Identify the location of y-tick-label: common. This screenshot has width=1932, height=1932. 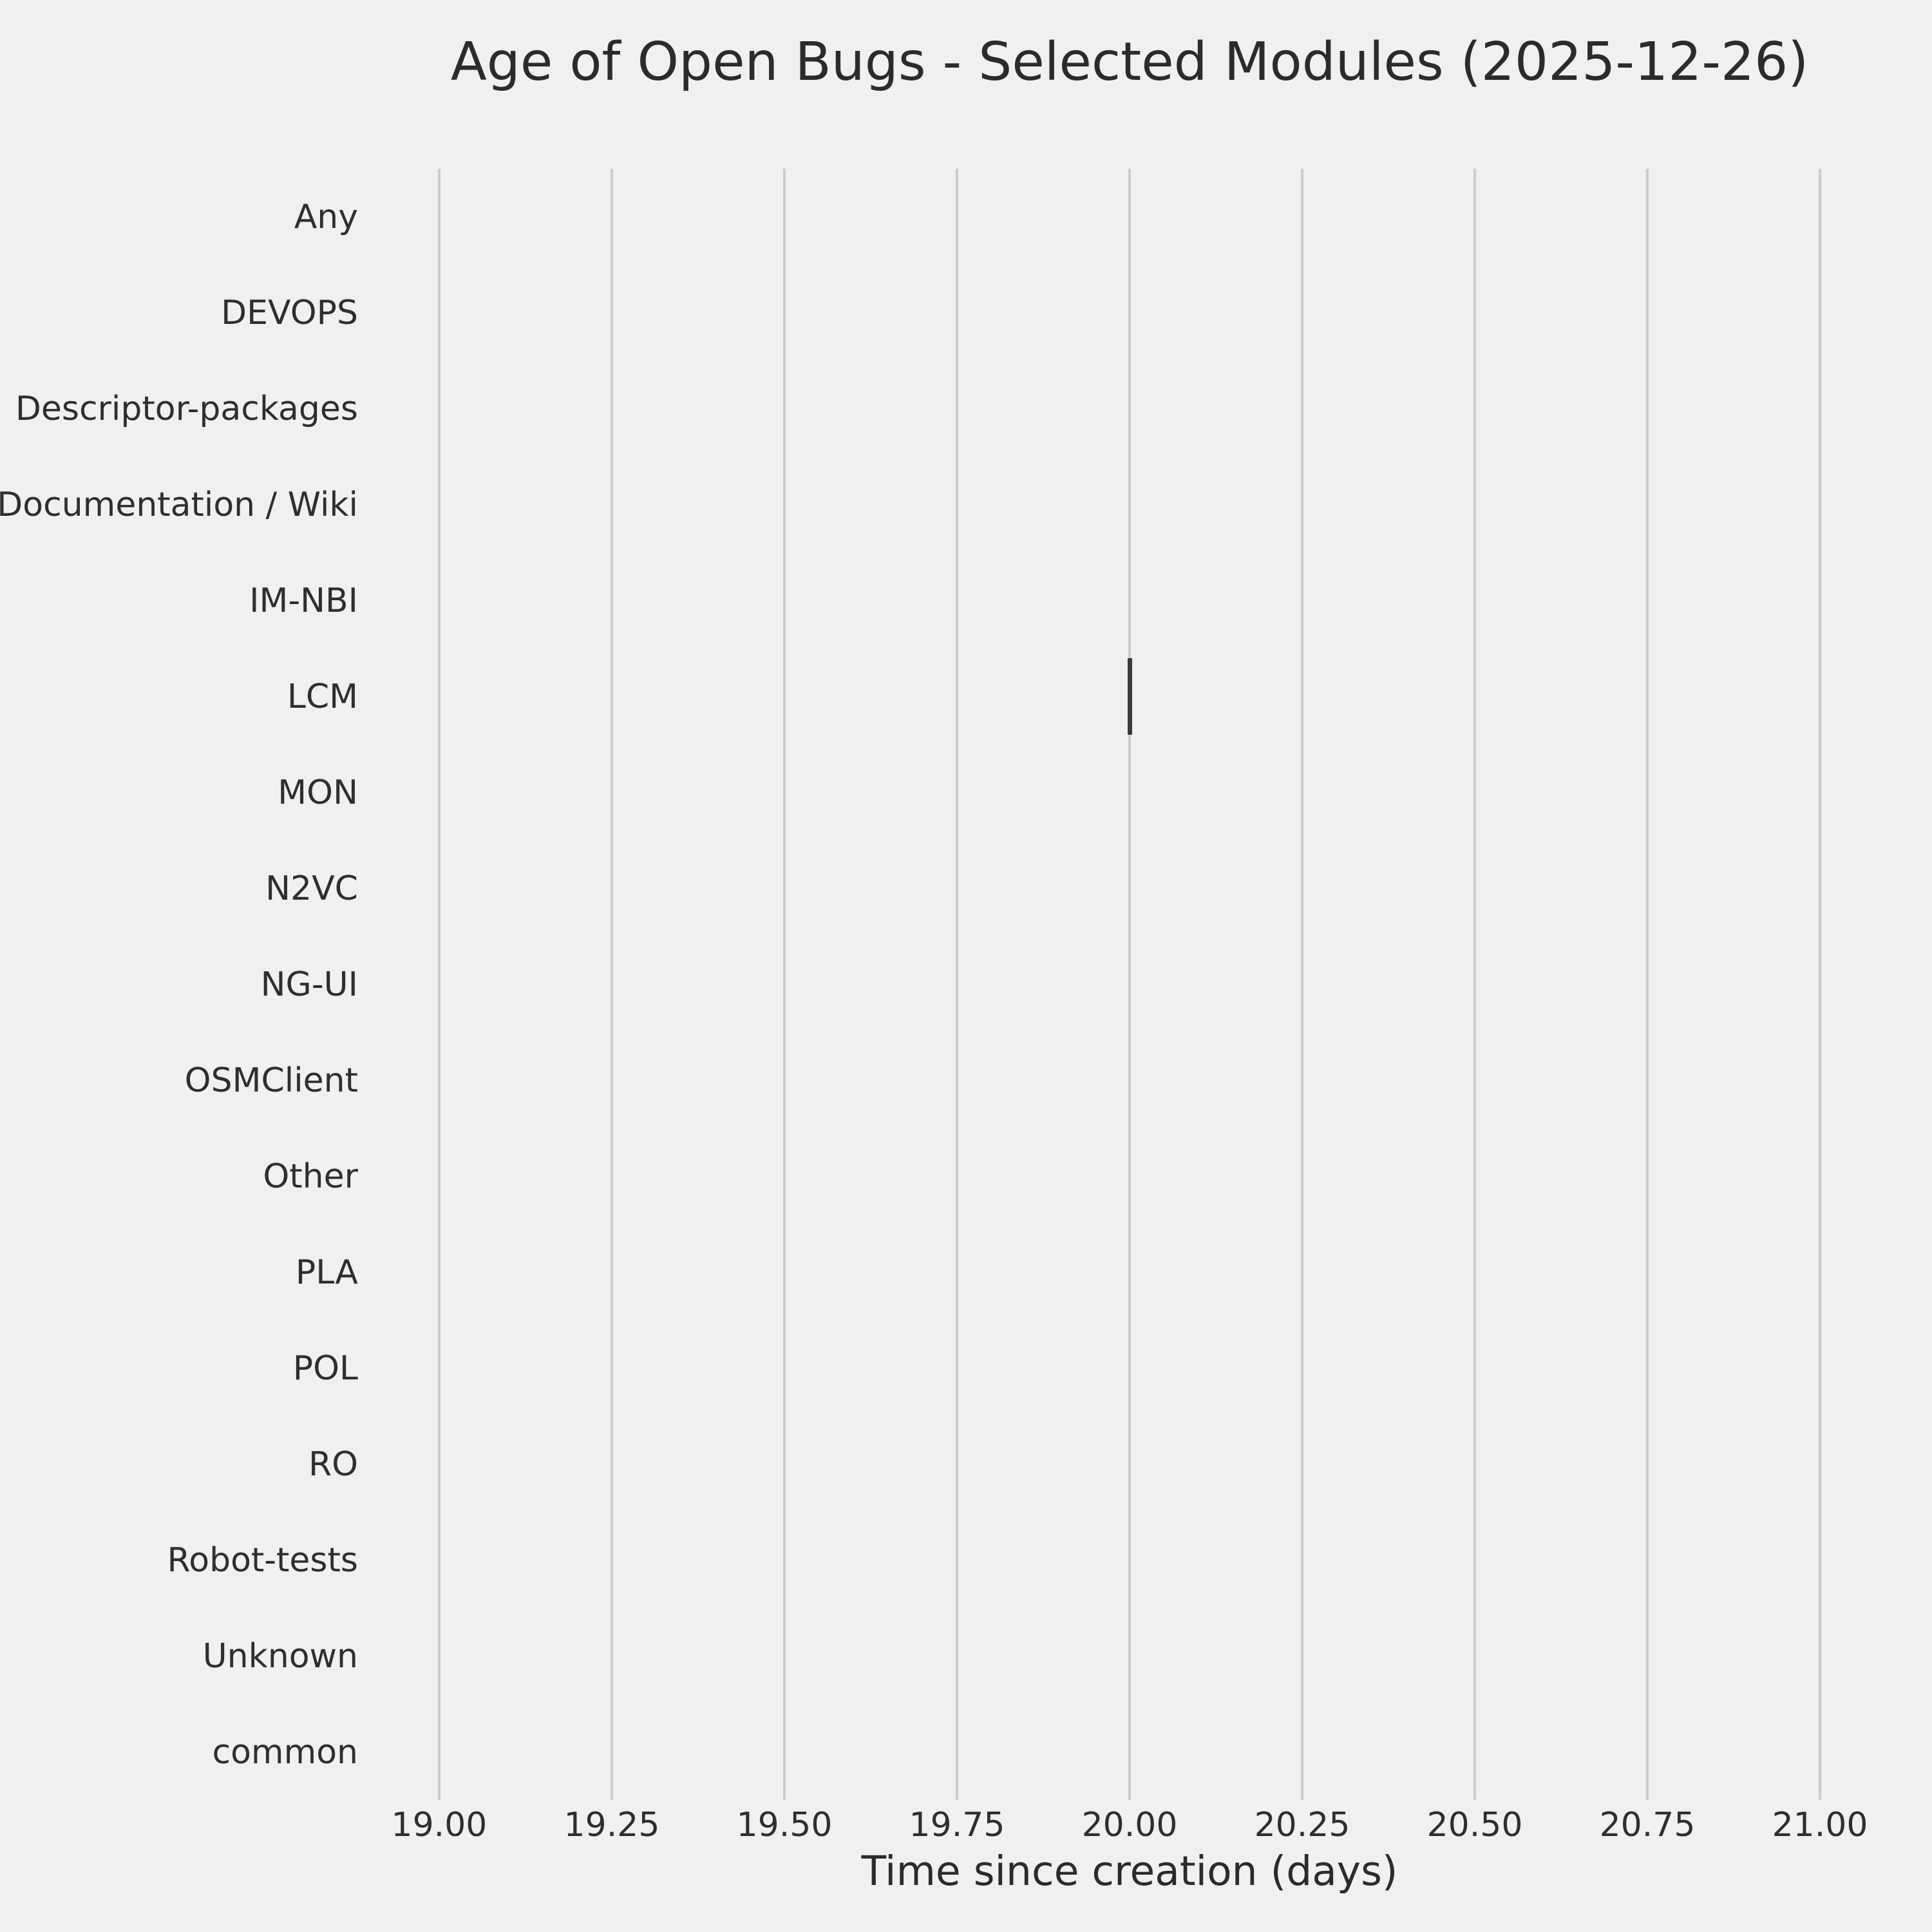
(285, 1752).